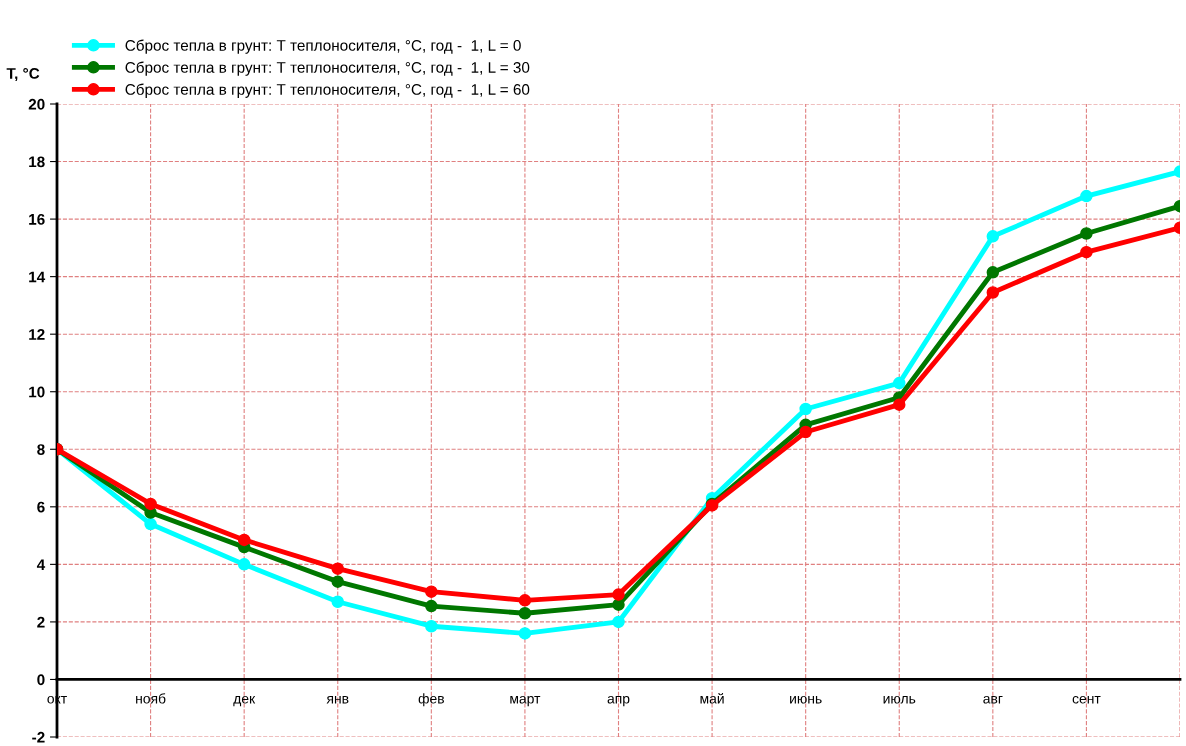 The height and width of the screenshot is (746, 1186). I want to click on x-tick-label: июль, so click(899, 699).